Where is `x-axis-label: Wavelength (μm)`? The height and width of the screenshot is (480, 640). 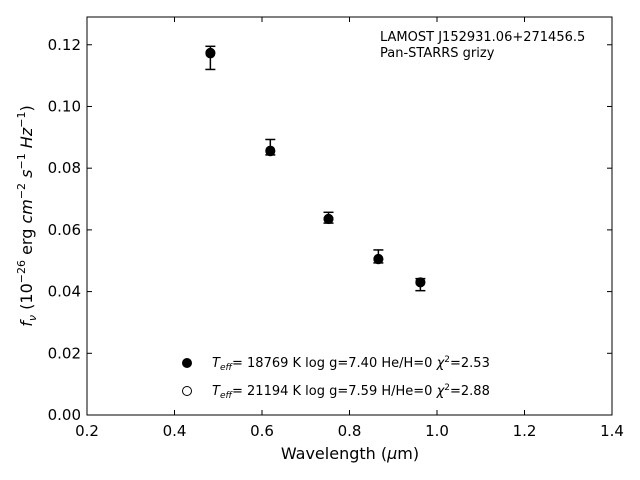
x-axis-label: Wavelength (μm) is located at coordinates (350, 453).